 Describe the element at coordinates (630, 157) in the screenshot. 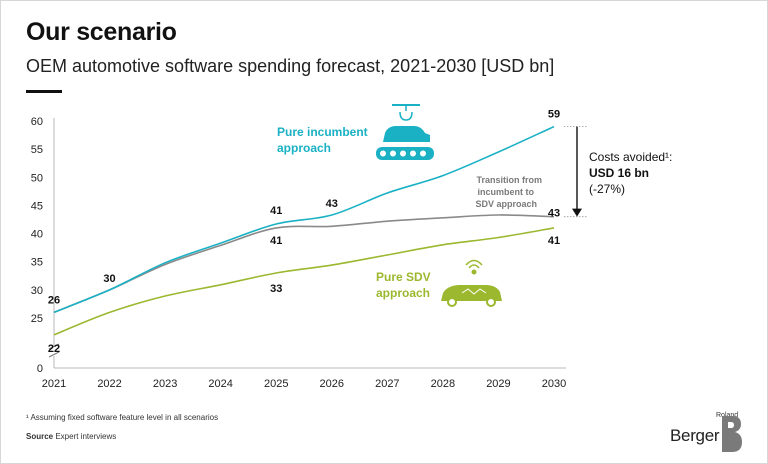

I see `costs-avoided-label: Costs avoided¹:` at that location.